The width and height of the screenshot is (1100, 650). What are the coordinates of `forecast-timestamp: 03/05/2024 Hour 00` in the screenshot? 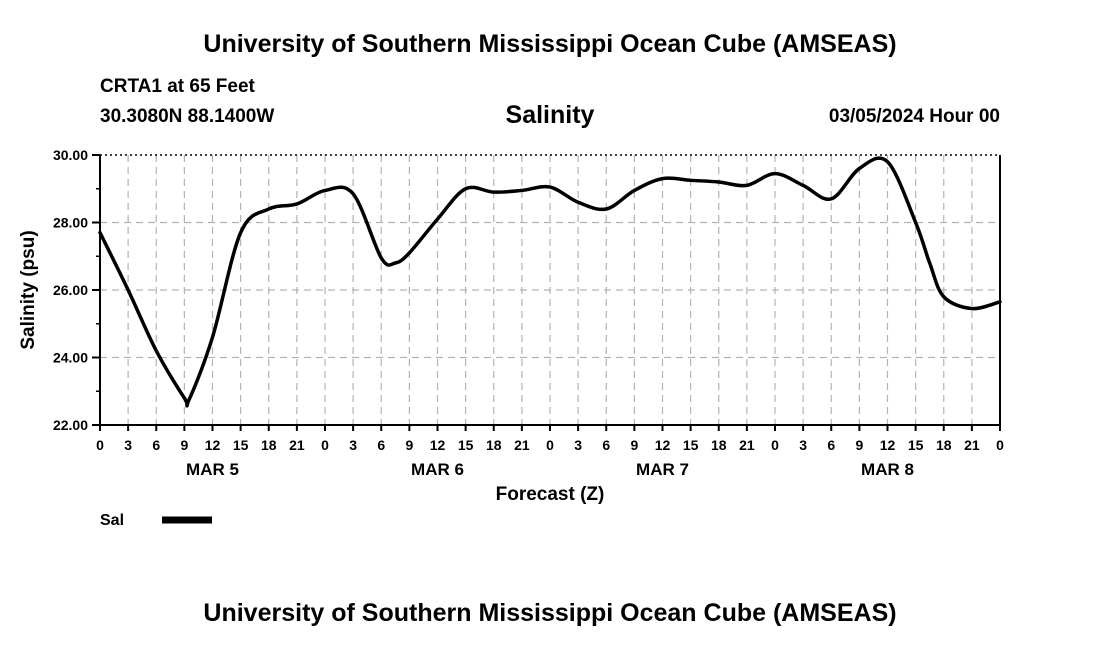 It's located at (914, 116).